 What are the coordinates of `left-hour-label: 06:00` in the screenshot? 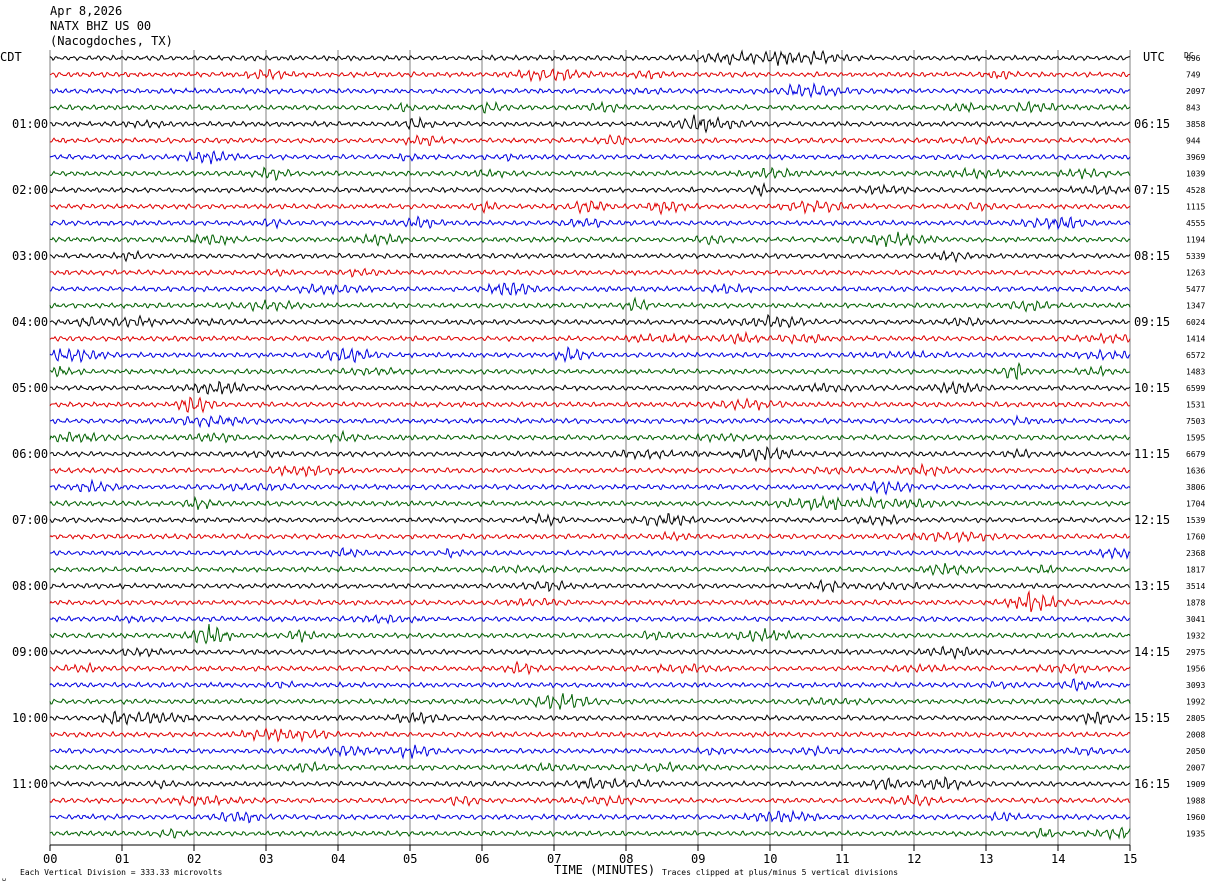 It's located at (30, 454).